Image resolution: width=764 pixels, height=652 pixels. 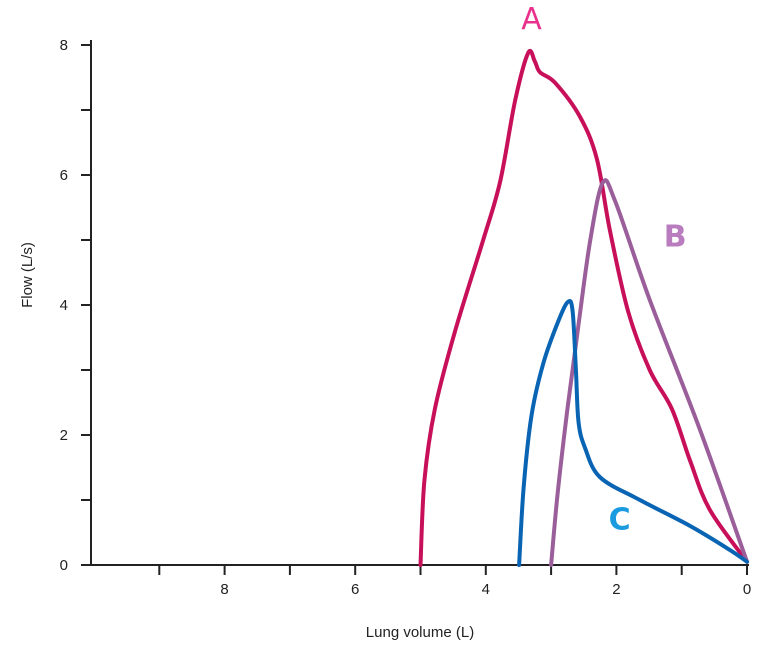 I want to click on y-tick-label: 6, so click(x=64, y=175).